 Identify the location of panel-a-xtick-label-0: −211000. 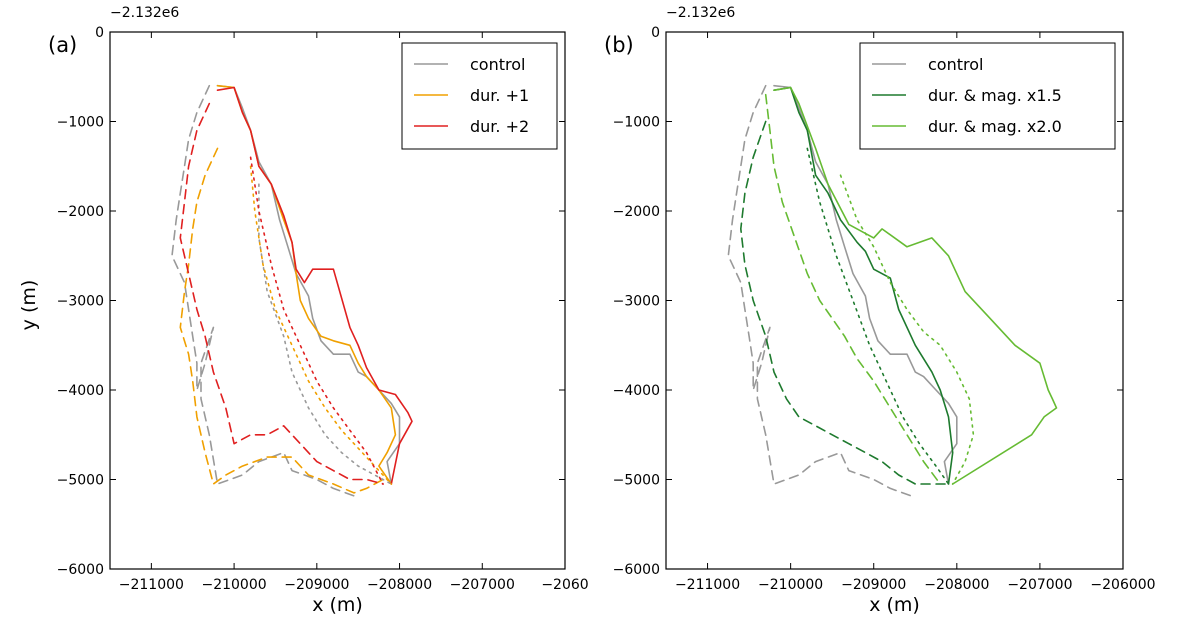
(151, 585).